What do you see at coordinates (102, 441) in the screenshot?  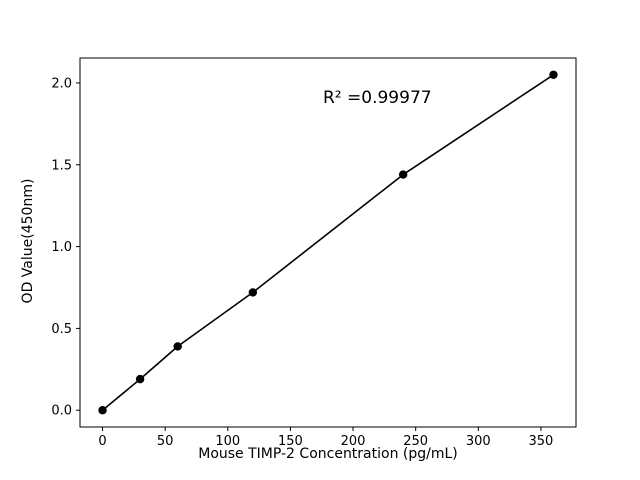 I see `x-tick-label: 0` at bounding box center [102, 441].